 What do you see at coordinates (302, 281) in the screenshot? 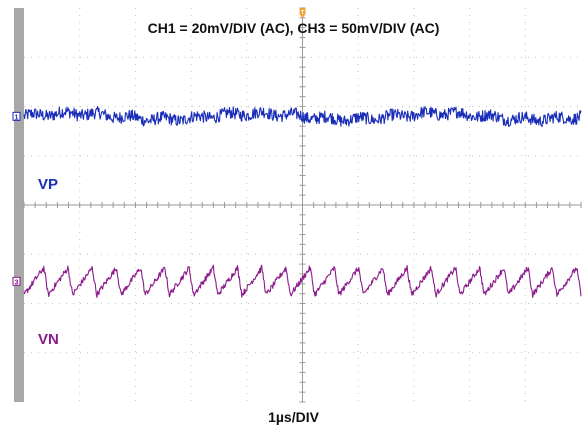
I see `series-trace-vn` at bounding box center [302, 281].